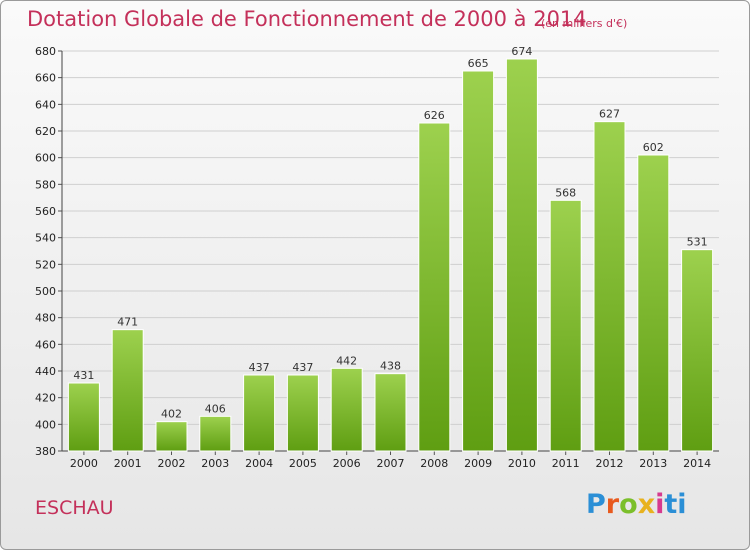 This screenshot has height=550, width=750. What do you see at coordinates (565, 325) in the screenshot?
I see `bar-2011` at bounding box center [565, 325].